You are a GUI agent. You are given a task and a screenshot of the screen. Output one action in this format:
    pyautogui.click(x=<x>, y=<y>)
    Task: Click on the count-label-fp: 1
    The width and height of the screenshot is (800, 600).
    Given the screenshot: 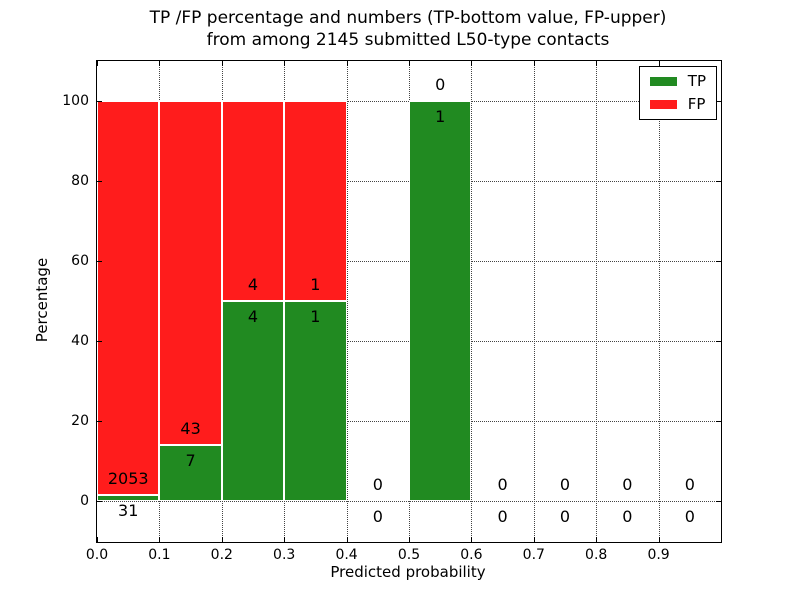 What is the action you would take?
    pyautogui.click(x=315, y=284)
    